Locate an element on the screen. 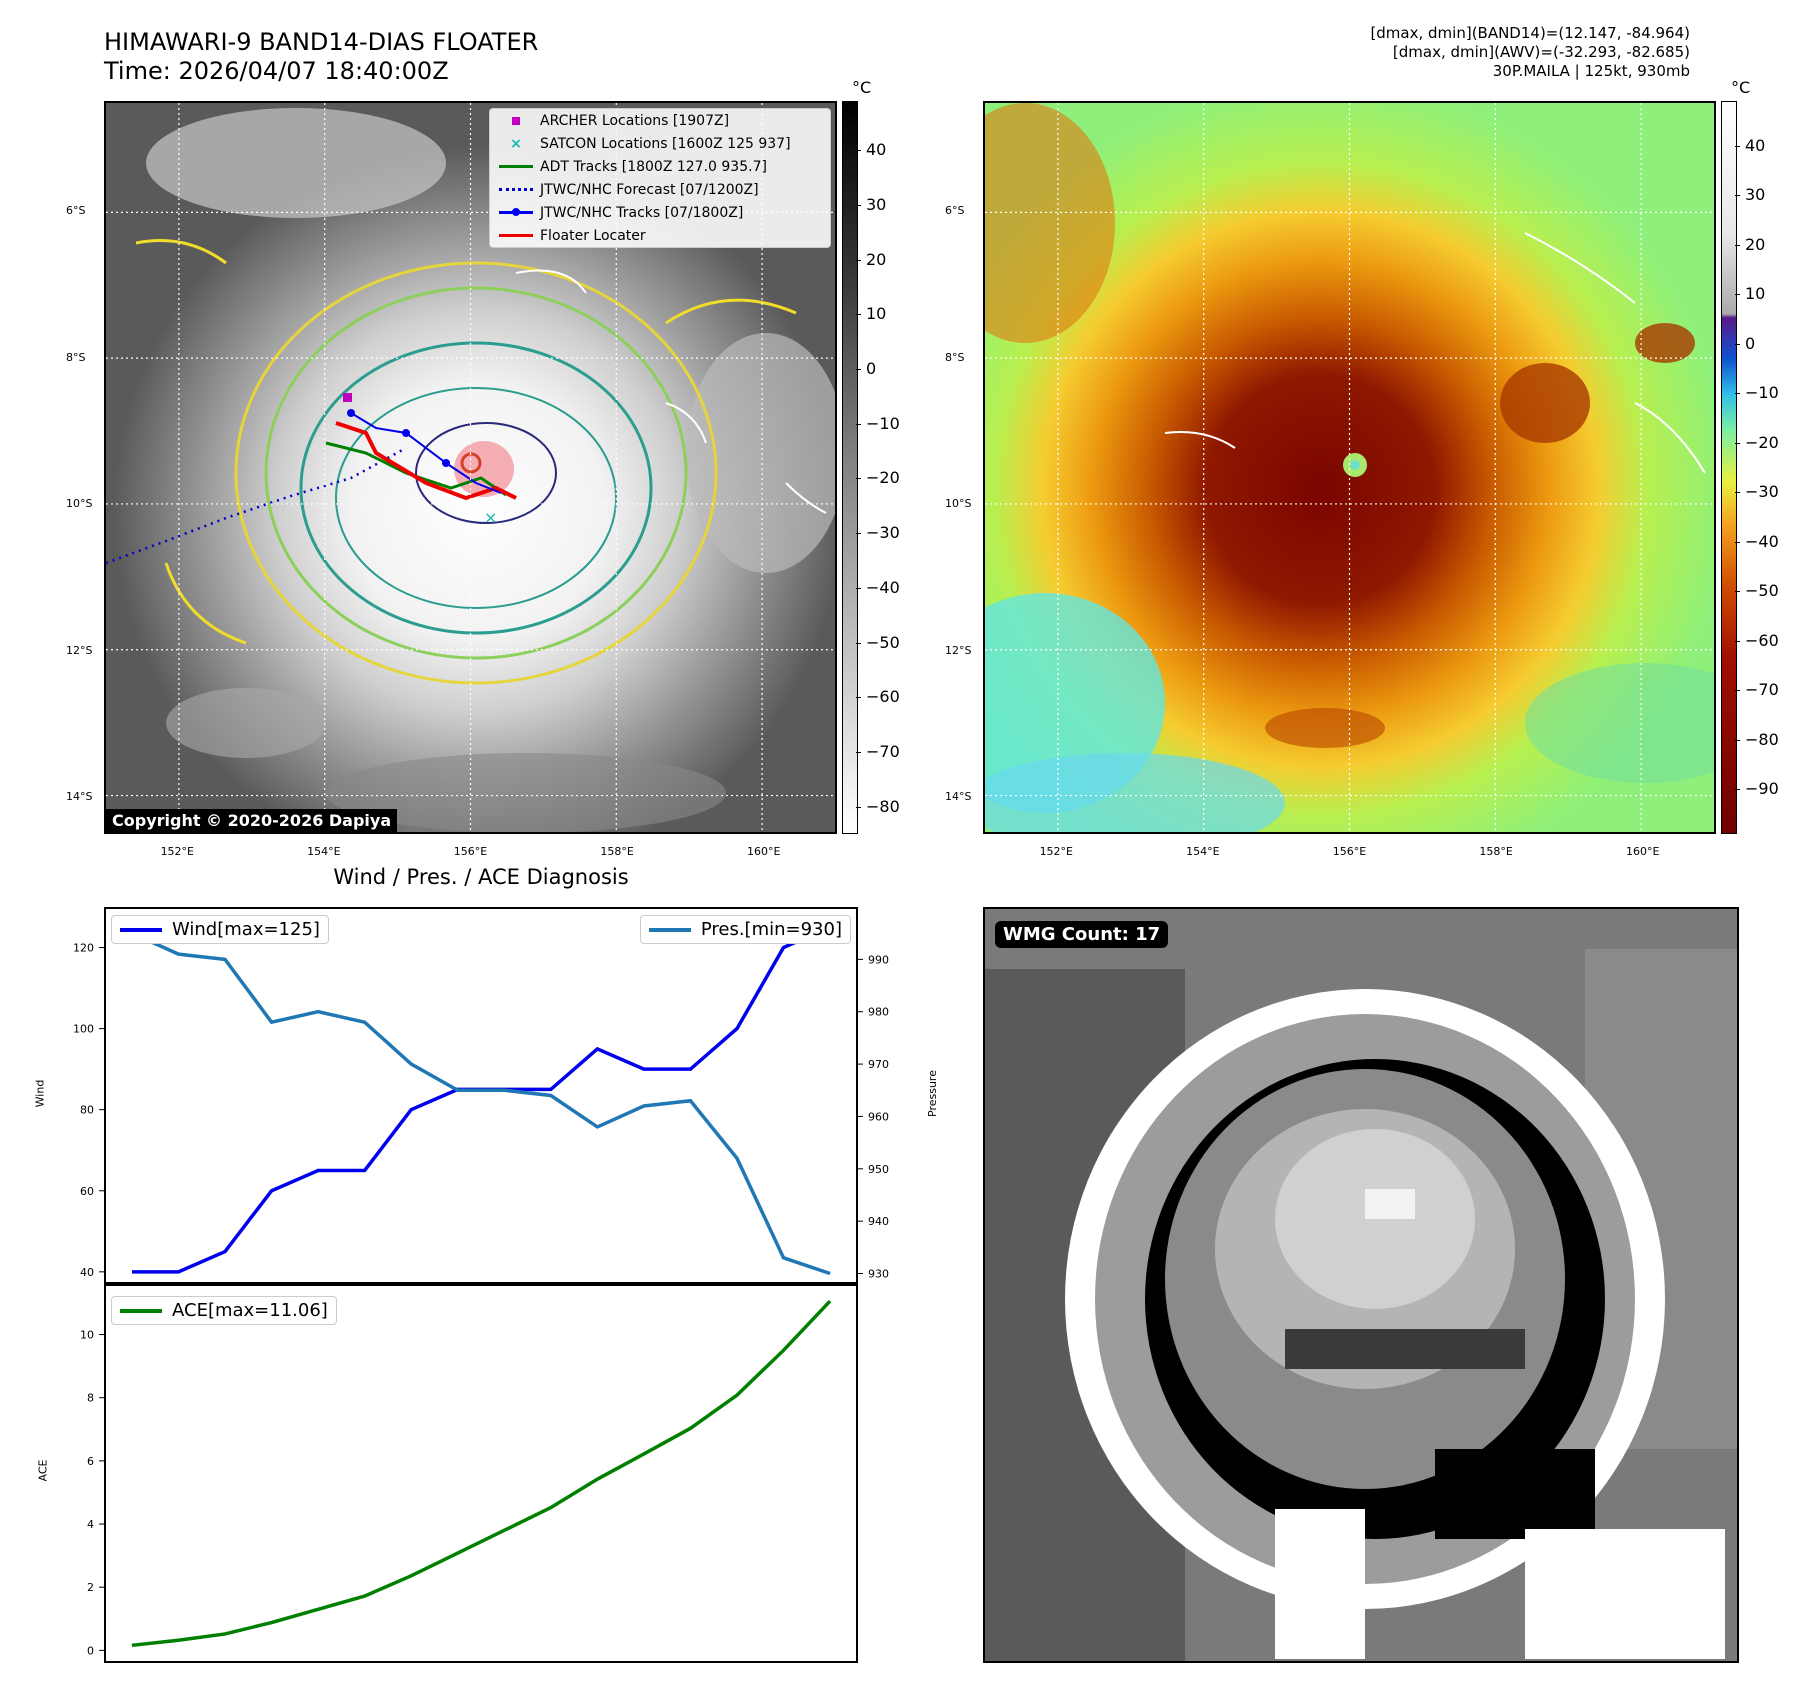  legend-item: JTWC/NHC Tracks [07/1800Z] is located at coordinates (660, 212).